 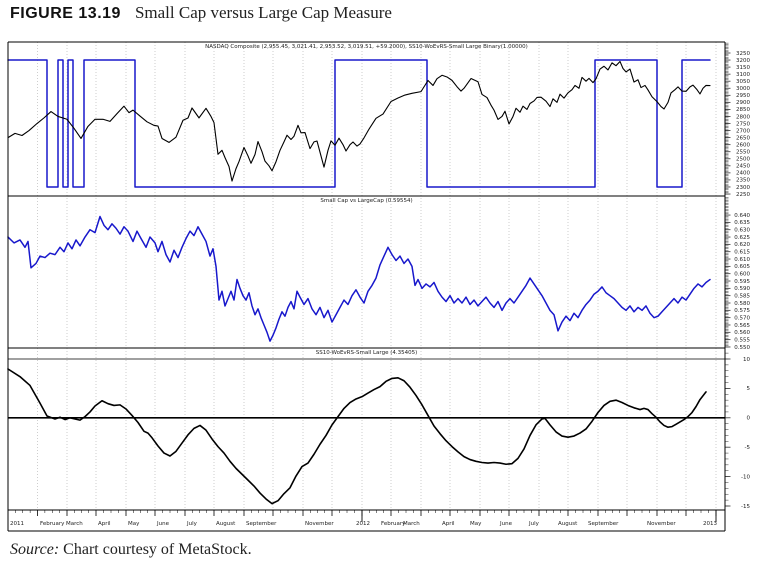 What do you see at coordinates (710, 524) in the screenshot?
I see `x-axis-label: 2013` at bounding box center [710, 524].